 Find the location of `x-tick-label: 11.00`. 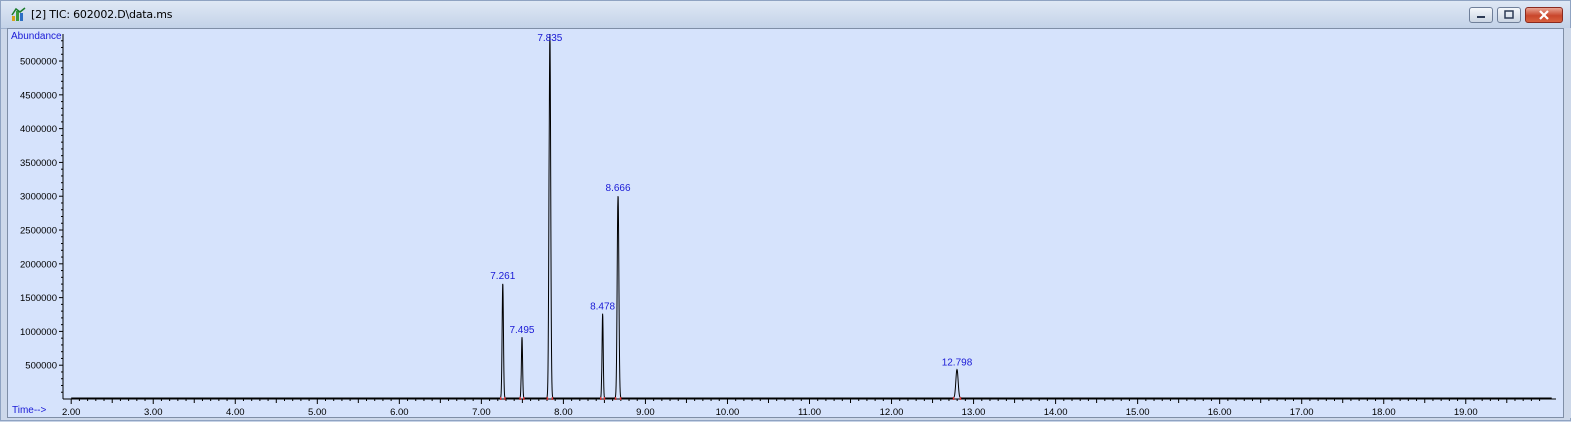

x-tick-label: 11.00 is located at coordinates (809, 412).